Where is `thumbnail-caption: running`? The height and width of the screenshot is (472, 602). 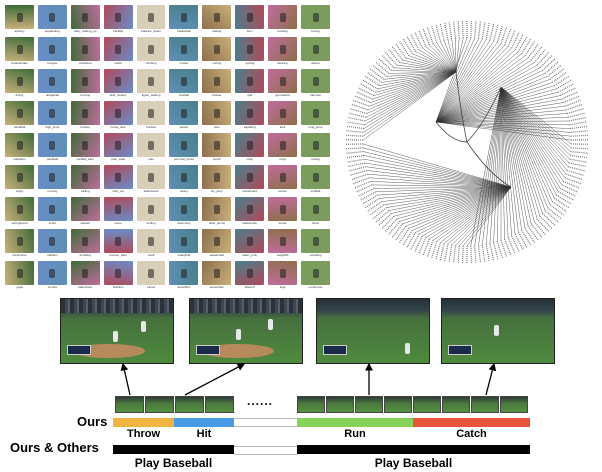
thumbnail-caption: running is located at coordinates (52, 191).